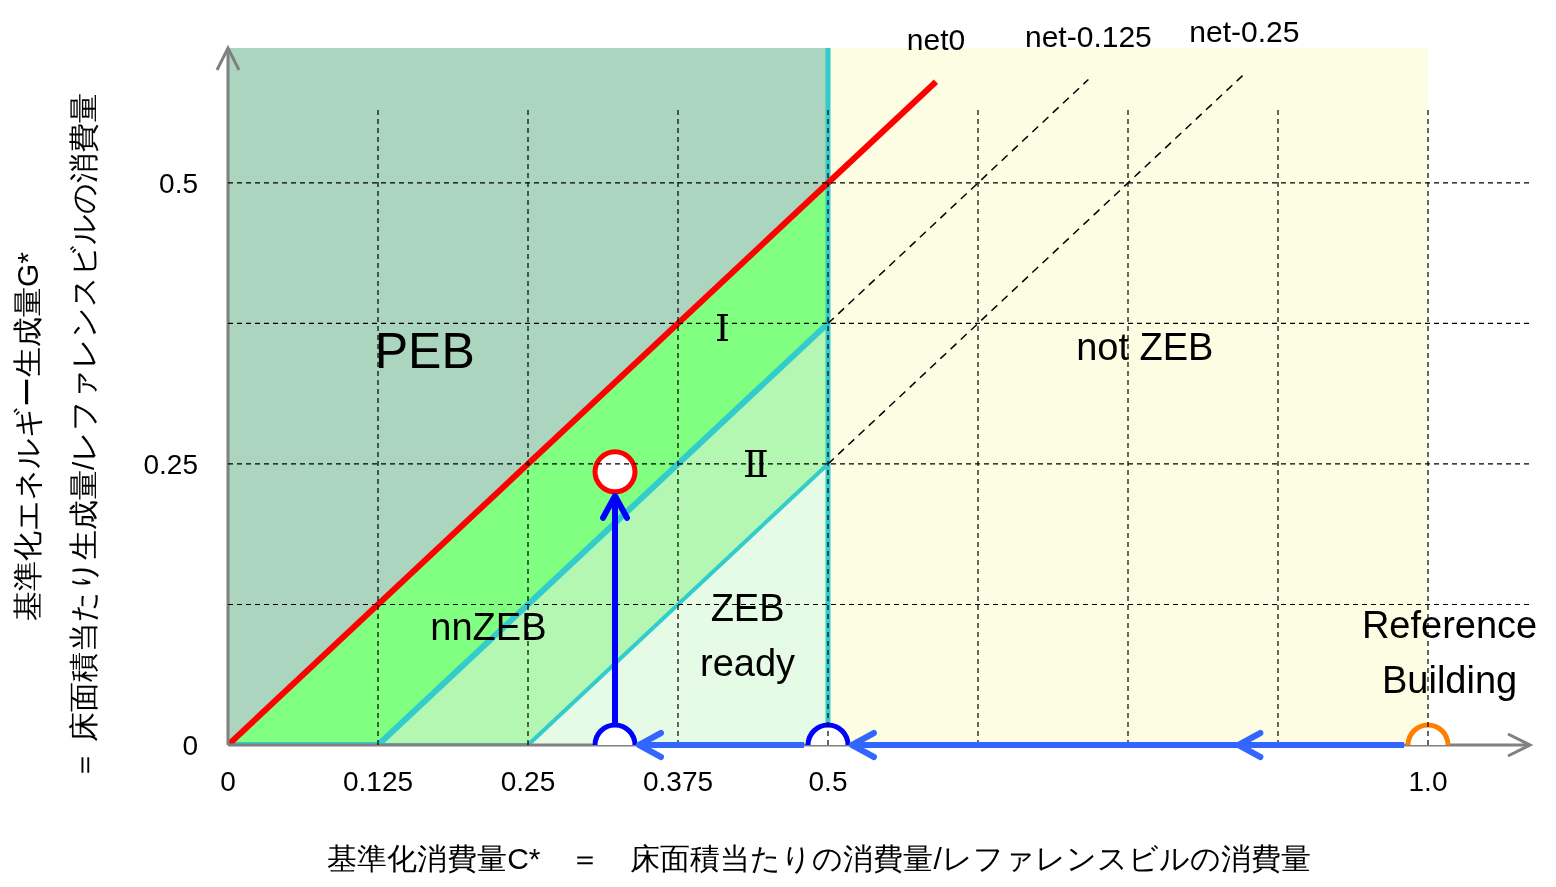 The image size is (1556, 887). What do you see at coordinates (178, 183) in the screenshot?
I see `y-tick-label: 0.5` at bounding box center [178, 183].